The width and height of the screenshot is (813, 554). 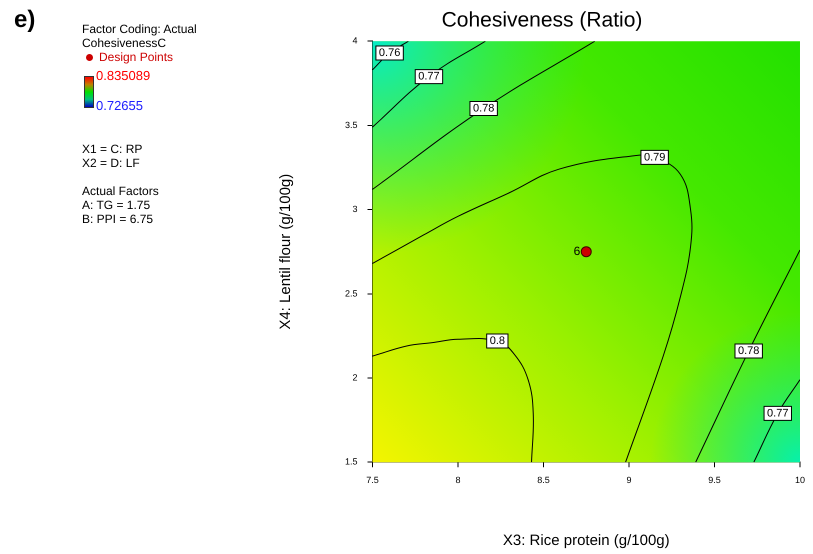 I want to click on x-tick-label: 9.5, so click(x=714, y=480).